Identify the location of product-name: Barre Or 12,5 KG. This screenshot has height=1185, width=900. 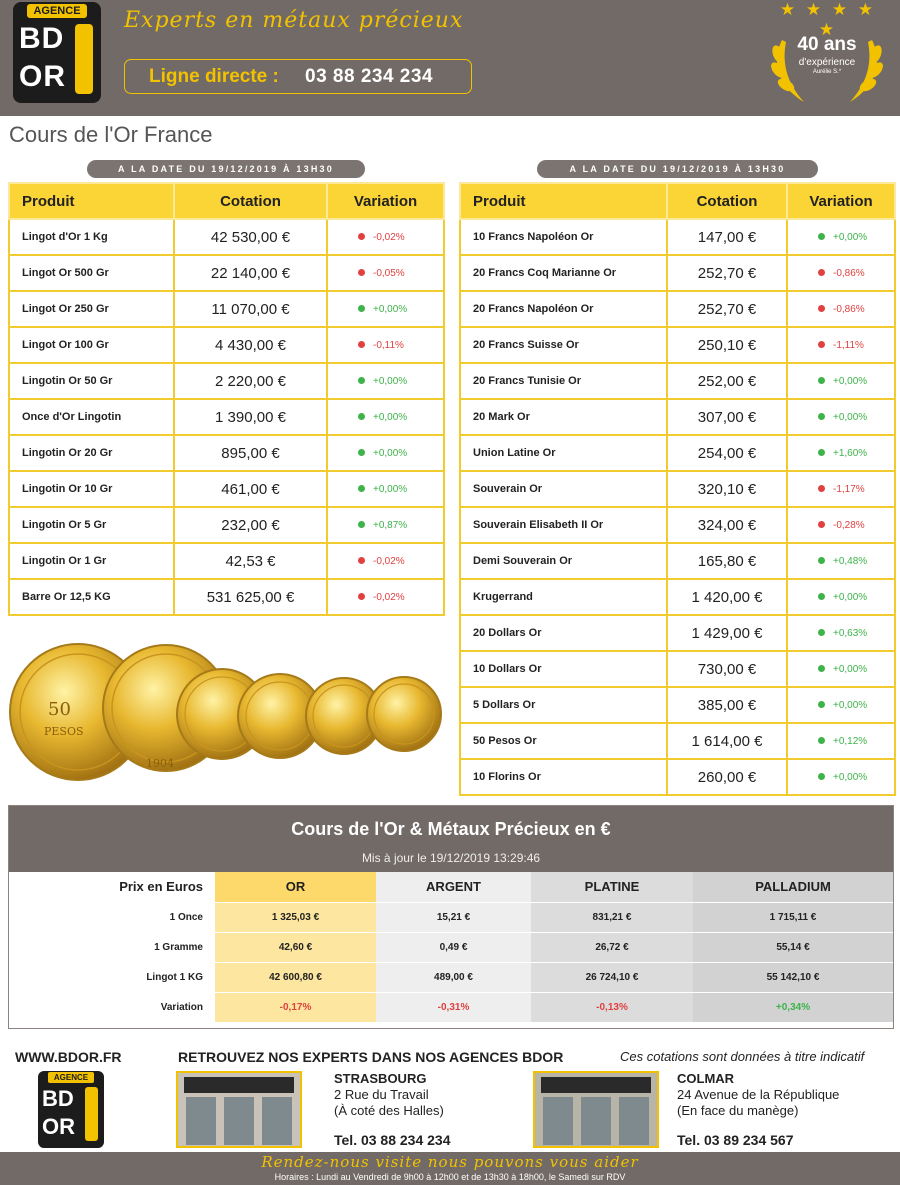
(91, 597).